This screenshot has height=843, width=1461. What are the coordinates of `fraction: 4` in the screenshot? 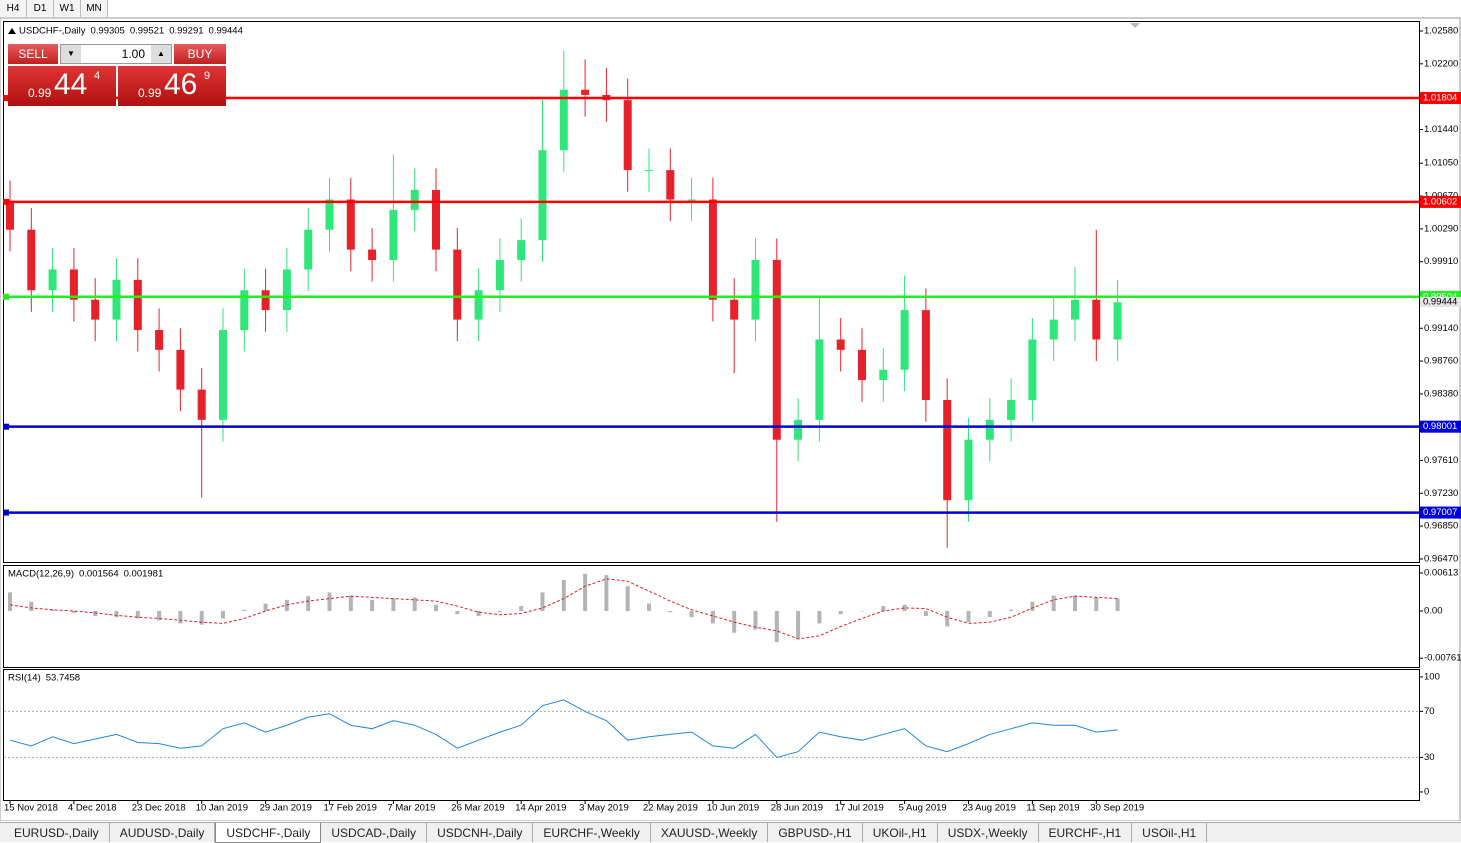 It's located at (97, 76).